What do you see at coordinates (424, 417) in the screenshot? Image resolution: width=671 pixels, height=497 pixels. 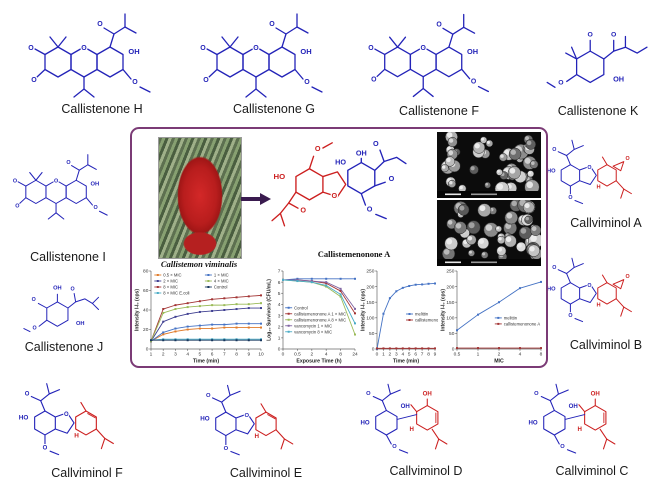 I see `structure-callviminol-d: O OH HO O OH H` at bounding box center [424, 417].